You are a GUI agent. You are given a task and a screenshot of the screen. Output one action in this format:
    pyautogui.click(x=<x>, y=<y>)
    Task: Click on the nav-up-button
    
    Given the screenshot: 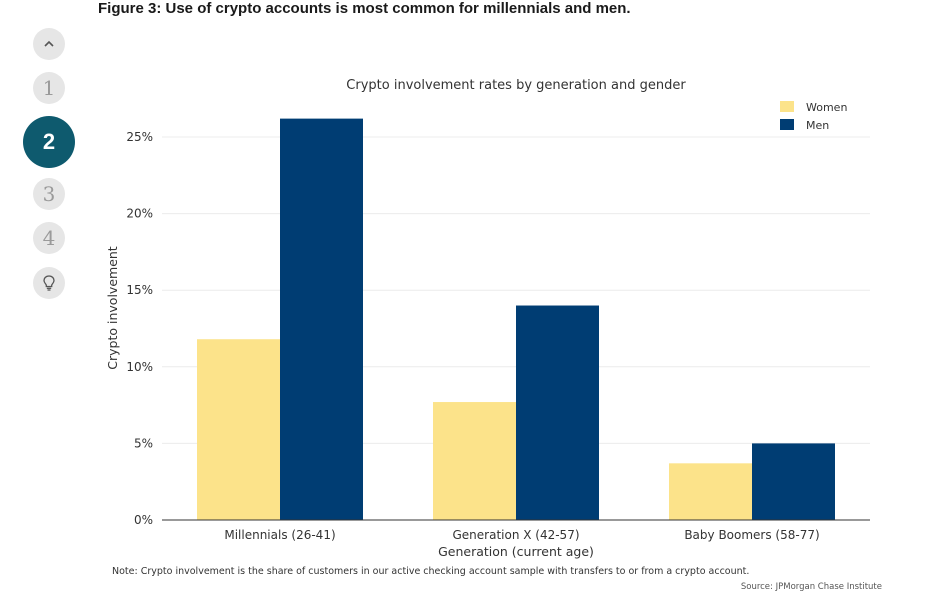 What is the action you would take?
    pyautogui.click(x=49, y=44)
    